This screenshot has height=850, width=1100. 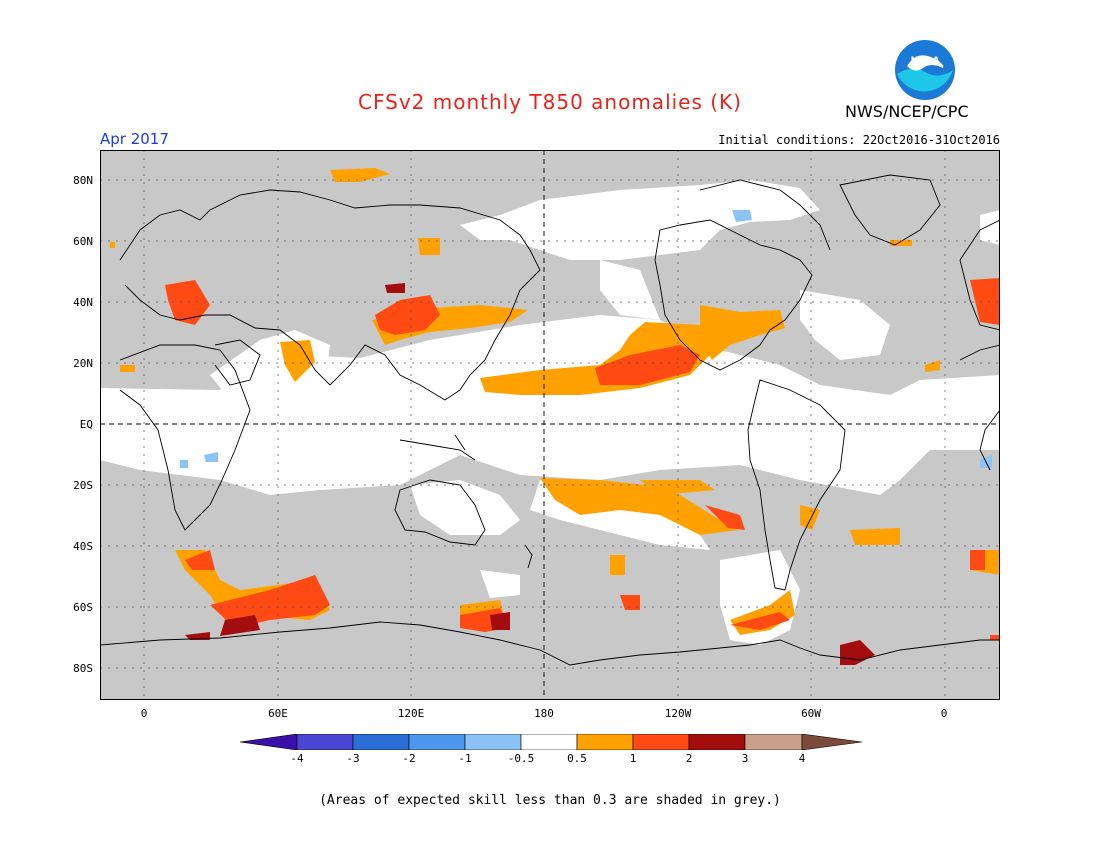 I want to click on lon-label-120e: 120E, so click(x=411, y=713).